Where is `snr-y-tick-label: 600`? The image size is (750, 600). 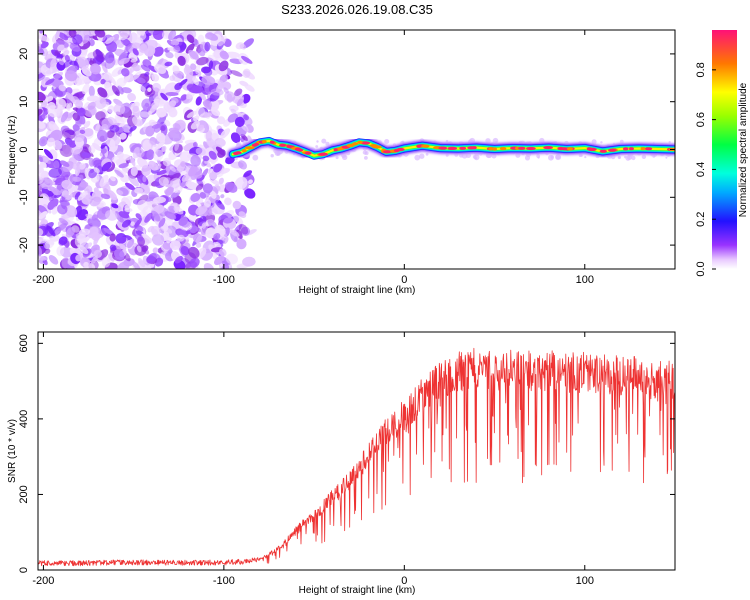 snr-y-tick-label: 600 is located at coordinates (24, 343).